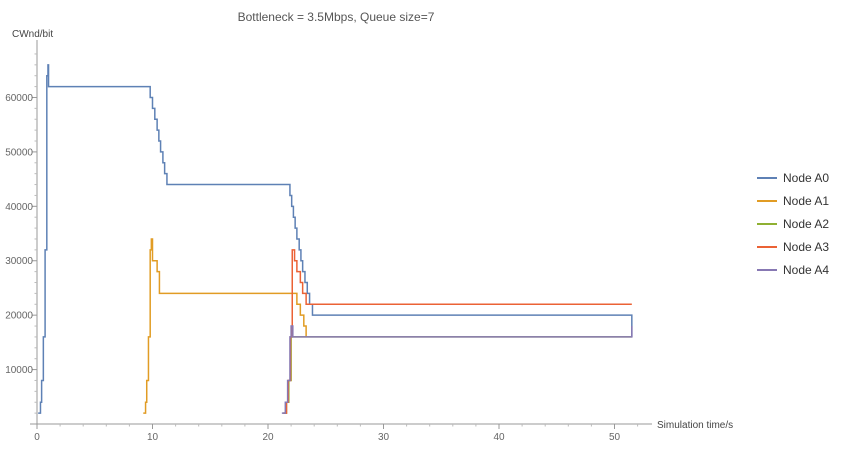 The image size is (854, 450). What do you see at coordinates (268, 437) in the screenshot?
I see `x-tick-label: 20` at bounding box center [268, 437].